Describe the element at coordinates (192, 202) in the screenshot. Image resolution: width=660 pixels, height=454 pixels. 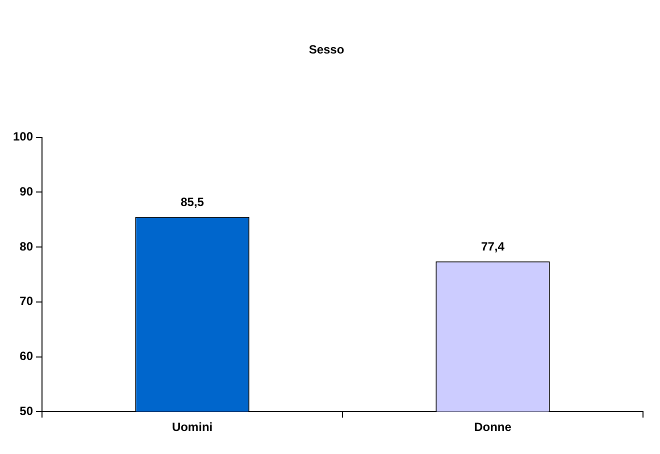
I see `data-label: 85,5` at that location.